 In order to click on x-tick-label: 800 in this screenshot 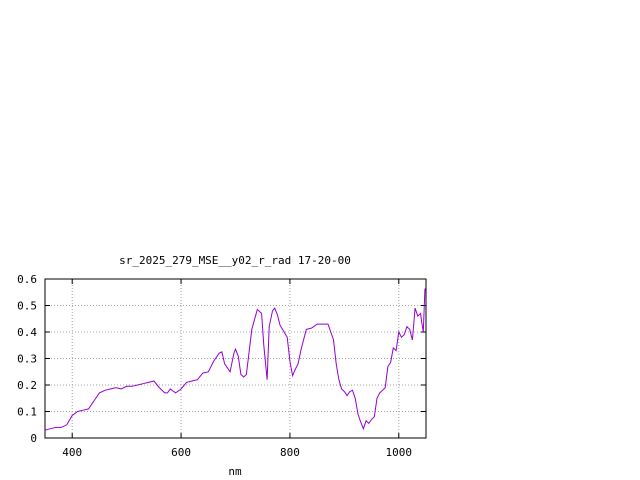, I will do `click(290, 452)`.